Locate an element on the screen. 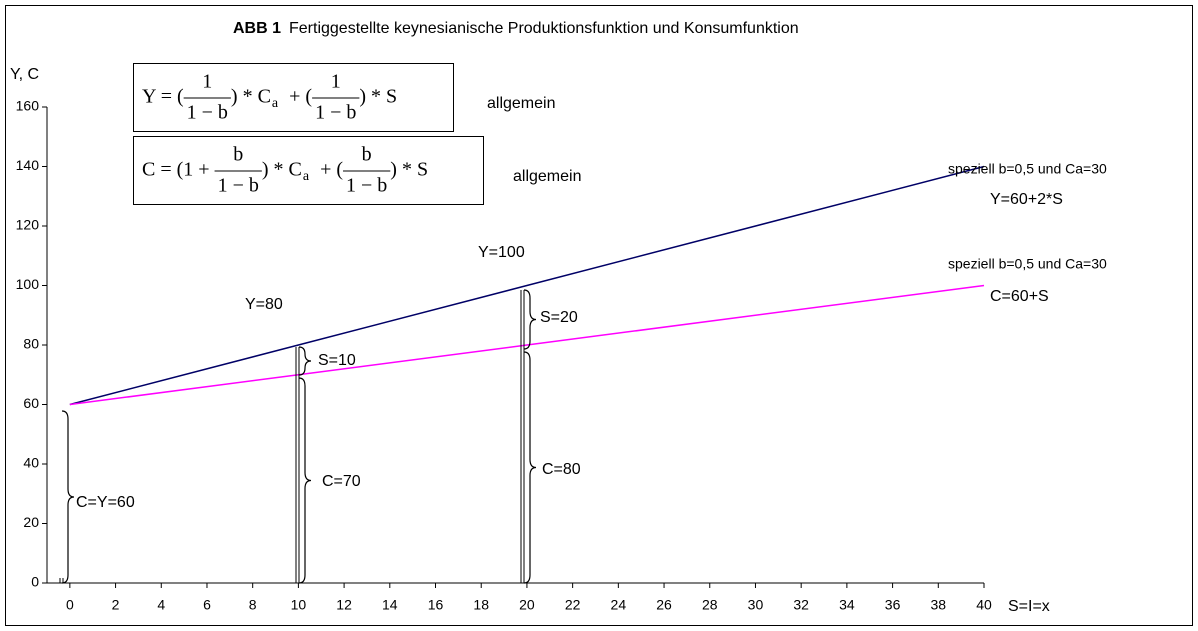 The width and height of the screenshot is (1198, 631). annotation: C=Y=60 is located at coordinates (105, 502).